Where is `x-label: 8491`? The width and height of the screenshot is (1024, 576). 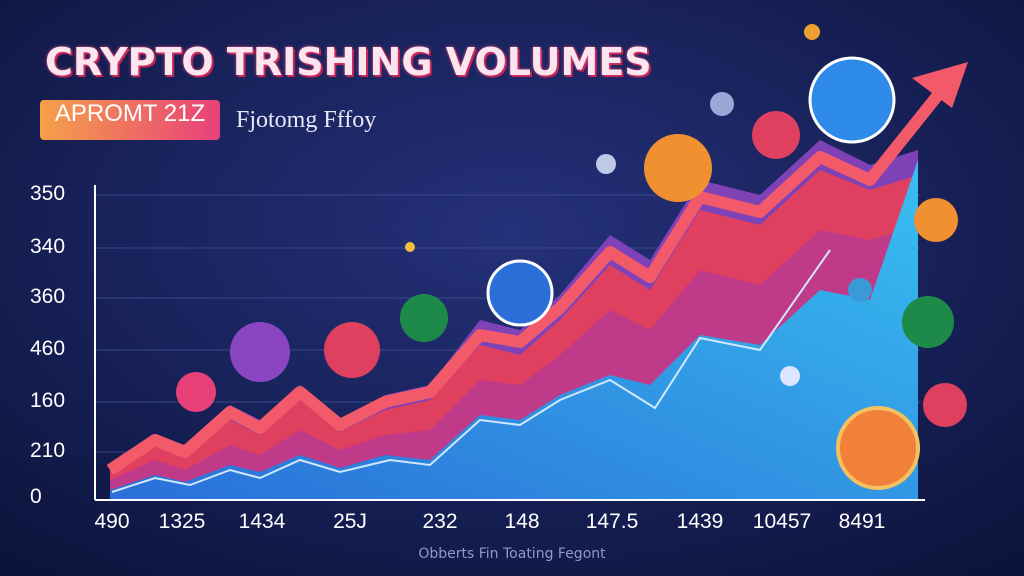 x-label: 8491 is located at coordinates (862, 521).